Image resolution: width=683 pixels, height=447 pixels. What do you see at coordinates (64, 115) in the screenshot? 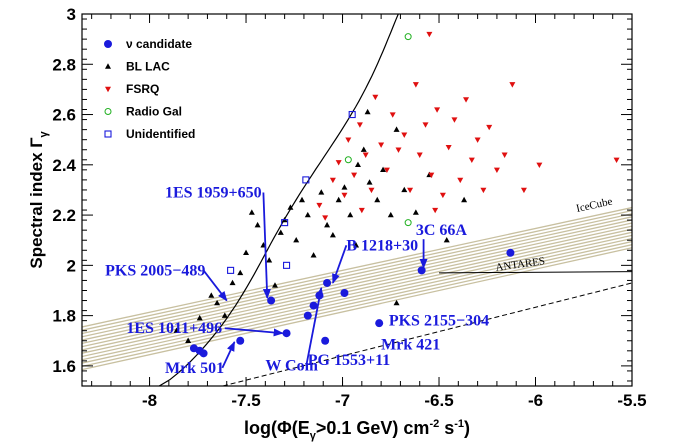
I see `y-tick-label: 2.6` at bounding box center [64, 115].